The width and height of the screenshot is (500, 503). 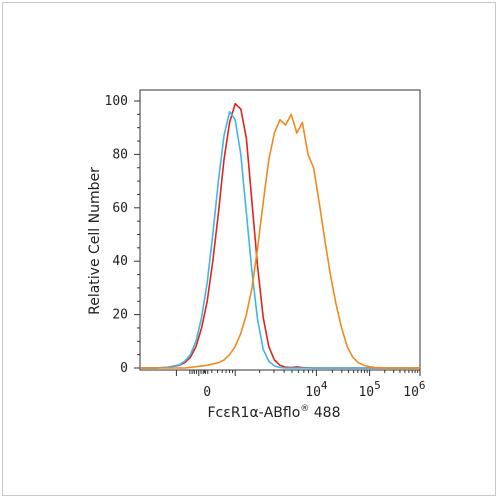 What do you see at coordinates (122, 235) in the screenshot?
I see `y-axis: 0 20 40 60 80 100` at bounding box center [122, 235].